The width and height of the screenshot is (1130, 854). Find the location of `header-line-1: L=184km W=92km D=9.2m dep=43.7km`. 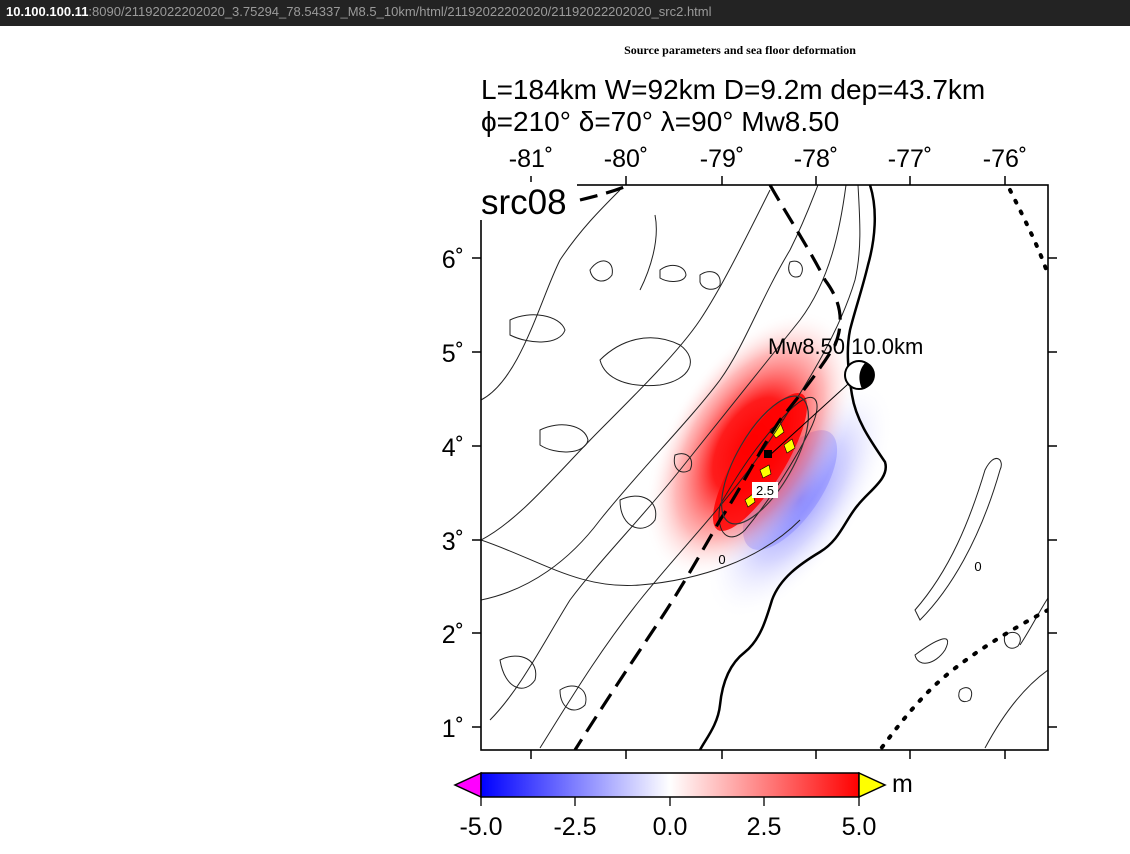

header-line-1: L=184km W=92km D=9.2m dep=43.7km is located at coordinates (733, 89).